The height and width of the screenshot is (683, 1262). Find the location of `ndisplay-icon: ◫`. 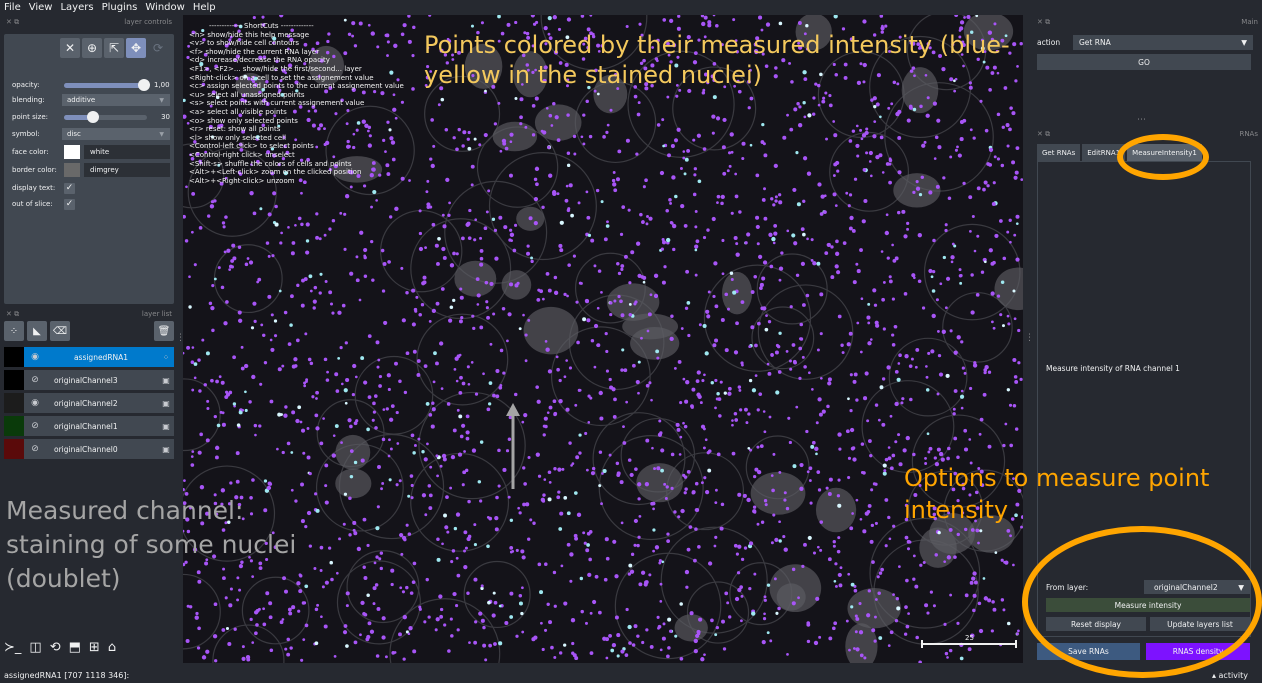

ndisplay-icon: ◫ is located at coordinates (35, 647).